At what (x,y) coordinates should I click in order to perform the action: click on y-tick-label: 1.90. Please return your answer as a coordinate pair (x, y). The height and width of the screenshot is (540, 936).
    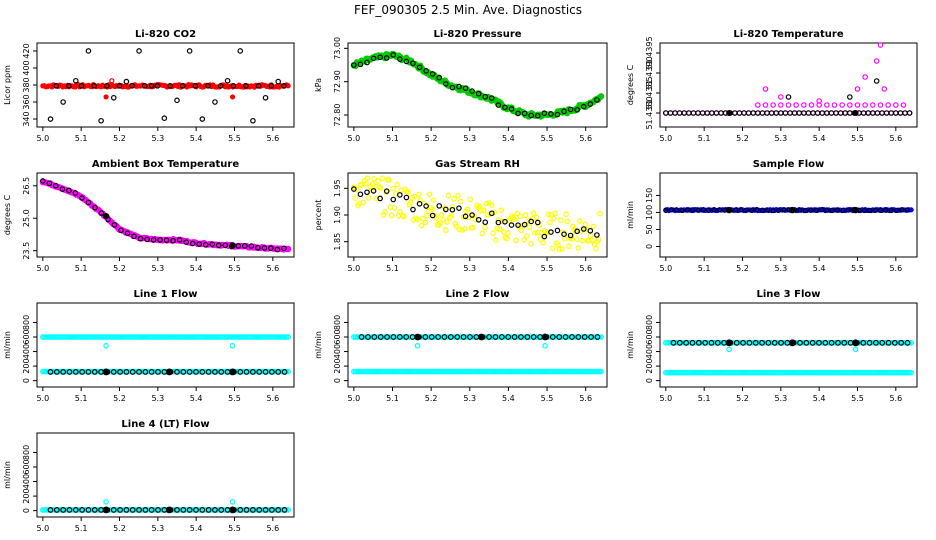
    Looking at the image, I should click on (337, 215).